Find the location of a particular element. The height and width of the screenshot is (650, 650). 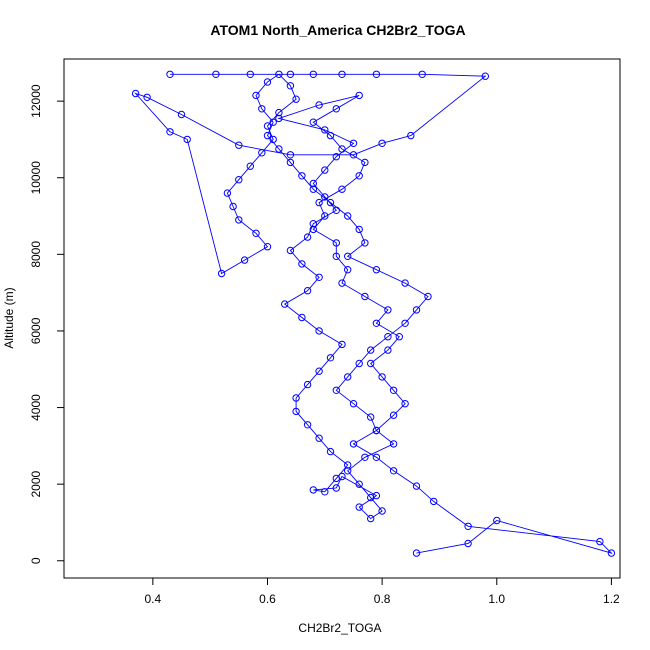

x-axis: 0.4 0.6 0.8 1.0 1.2 is located at coordinates (382, 591).